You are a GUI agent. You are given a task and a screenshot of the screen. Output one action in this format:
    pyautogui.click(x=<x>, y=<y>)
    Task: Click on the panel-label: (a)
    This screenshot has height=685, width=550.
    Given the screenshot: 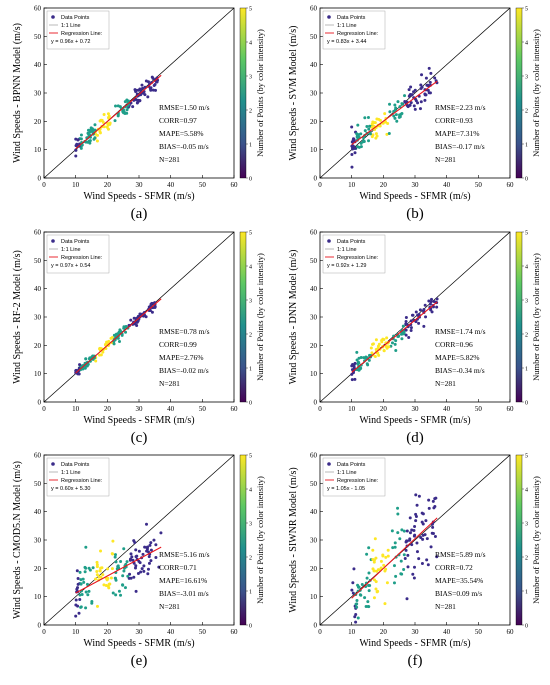 What is the action you would take?
    pyautogui.click(x=139, y=214)
    